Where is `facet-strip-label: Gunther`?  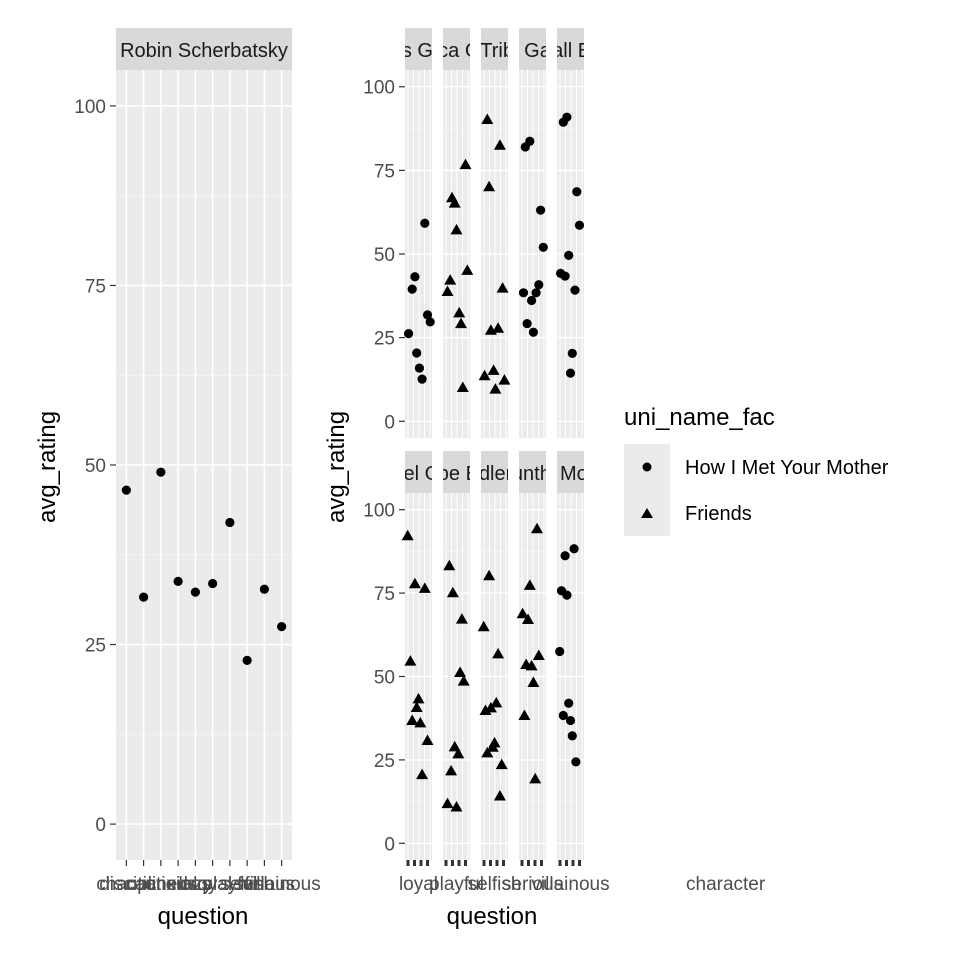
facet-strip-label: Gunther is located at coordinates (532, 474).